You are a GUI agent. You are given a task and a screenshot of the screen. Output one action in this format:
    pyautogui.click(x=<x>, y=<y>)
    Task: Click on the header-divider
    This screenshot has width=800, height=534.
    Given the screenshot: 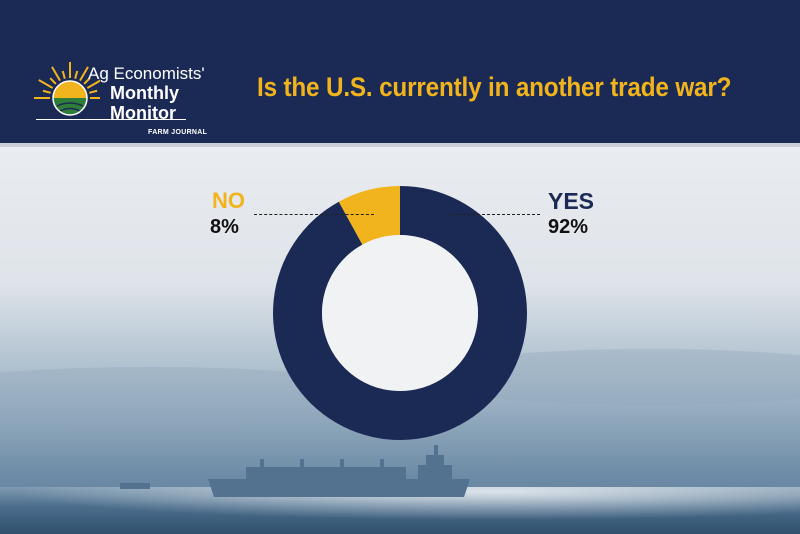 What is the action you would take?
    pyautogui.click(x=400, y=145)
    